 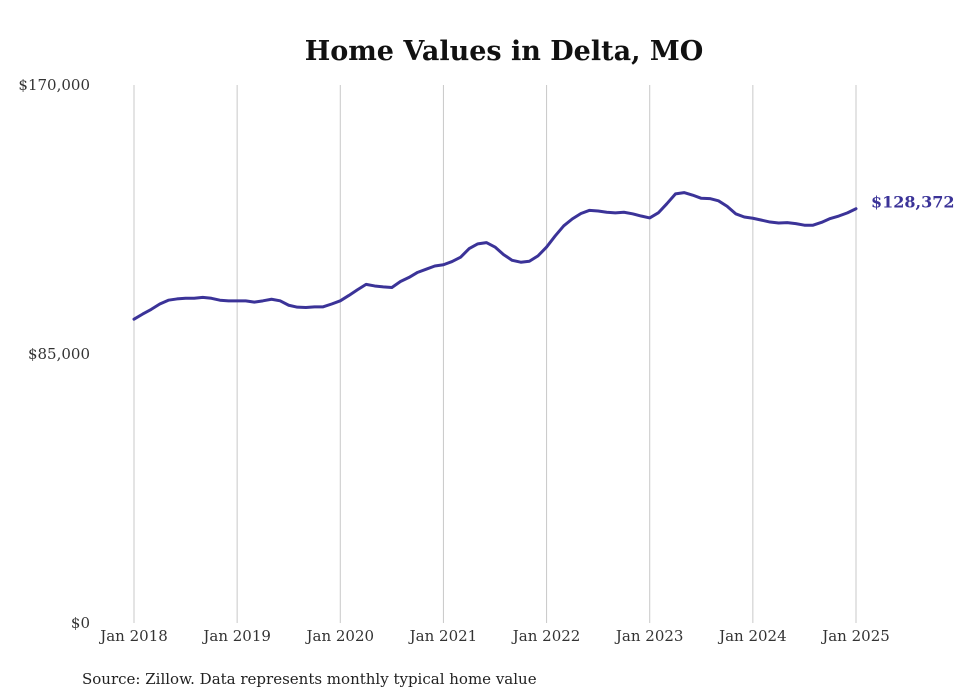 I want to click on x-tick-label-6: Jan 2024, so click(x=752, y=636).